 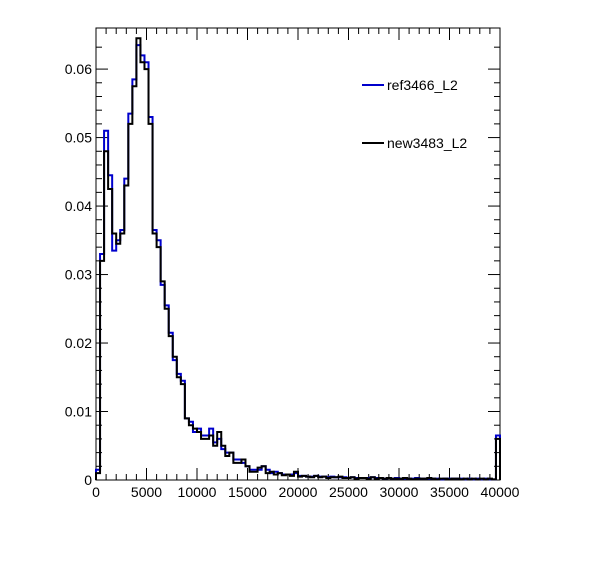 What do you see at coordinates (197, 492) in the screenshot?
I see `x-tick-label: 10000` at bounding box center [197, 492].